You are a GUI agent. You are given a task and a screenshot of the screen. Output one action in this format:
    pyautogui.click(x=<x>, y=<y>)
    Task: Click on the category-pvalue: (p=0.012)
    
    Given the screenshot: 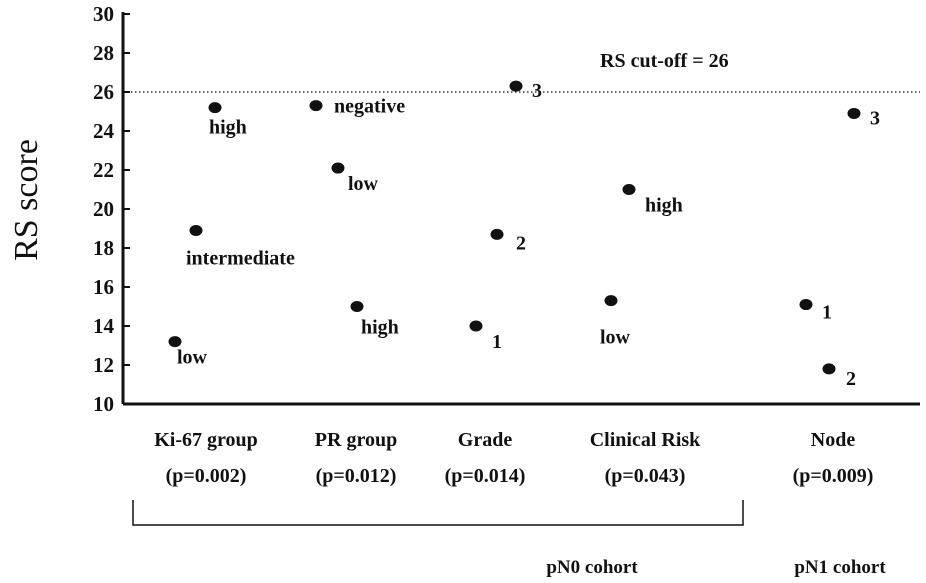 What is the action you would take?
    pyautogui.click(x=356, y=476)
    